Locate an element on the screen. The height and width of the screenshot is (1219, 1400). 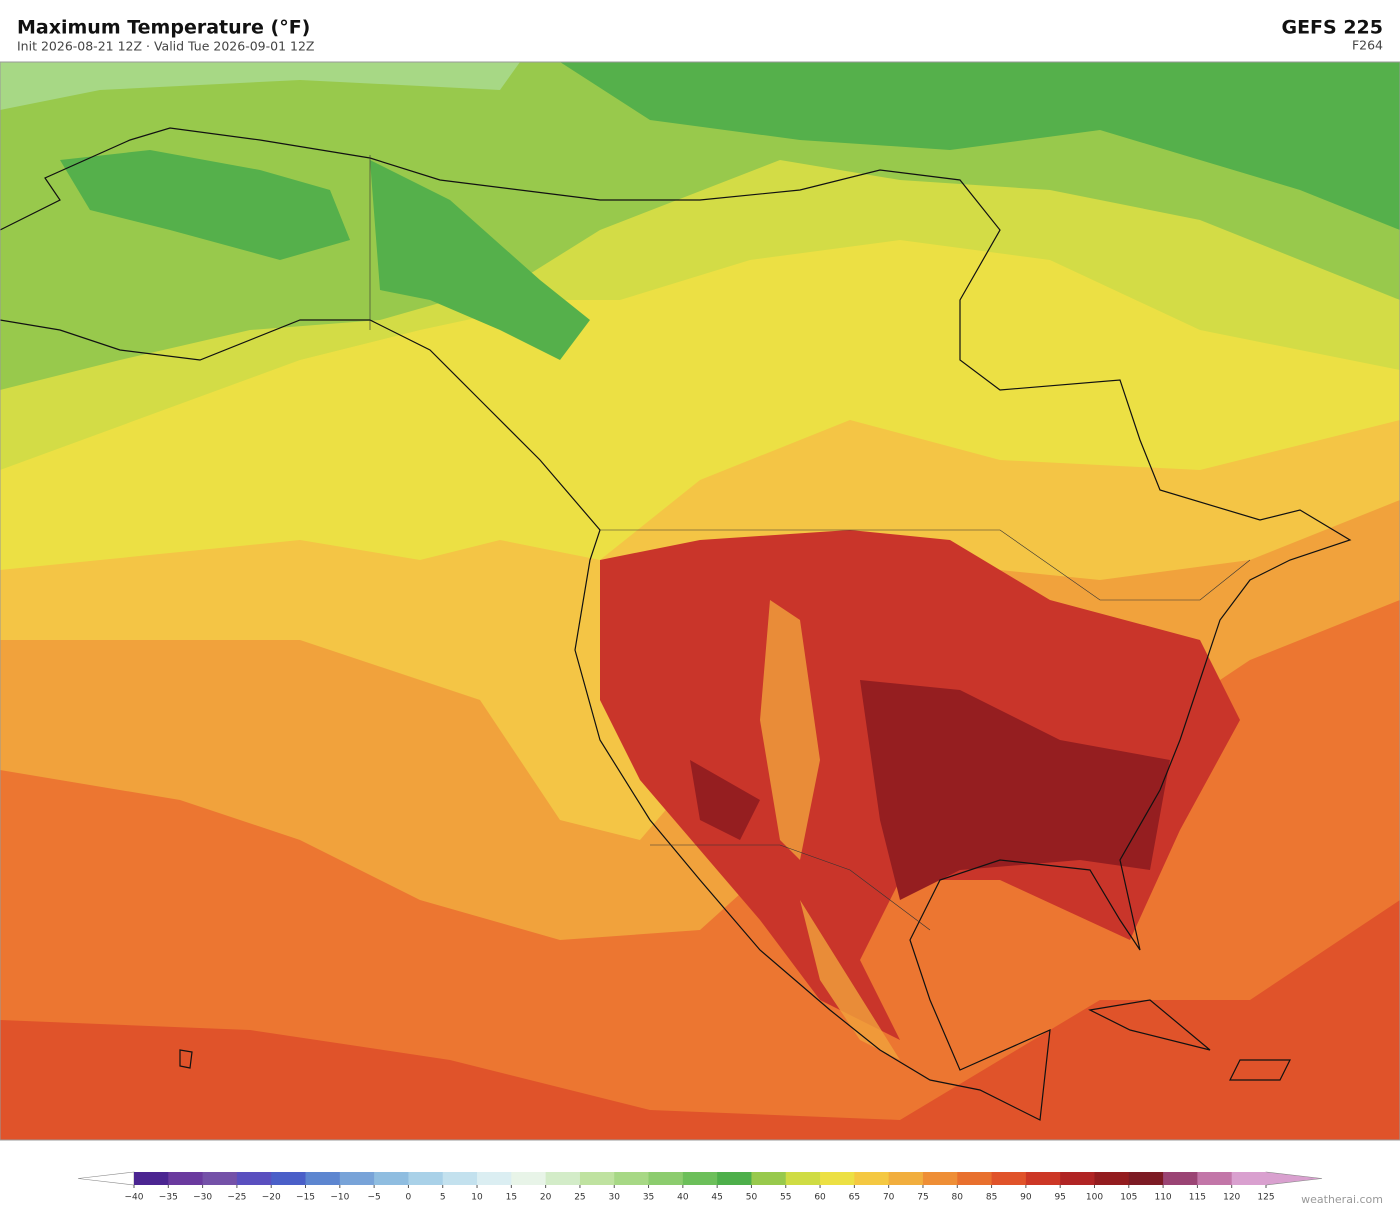
colorbar-tick-label: −5 is located at coordinates (373, 1198).